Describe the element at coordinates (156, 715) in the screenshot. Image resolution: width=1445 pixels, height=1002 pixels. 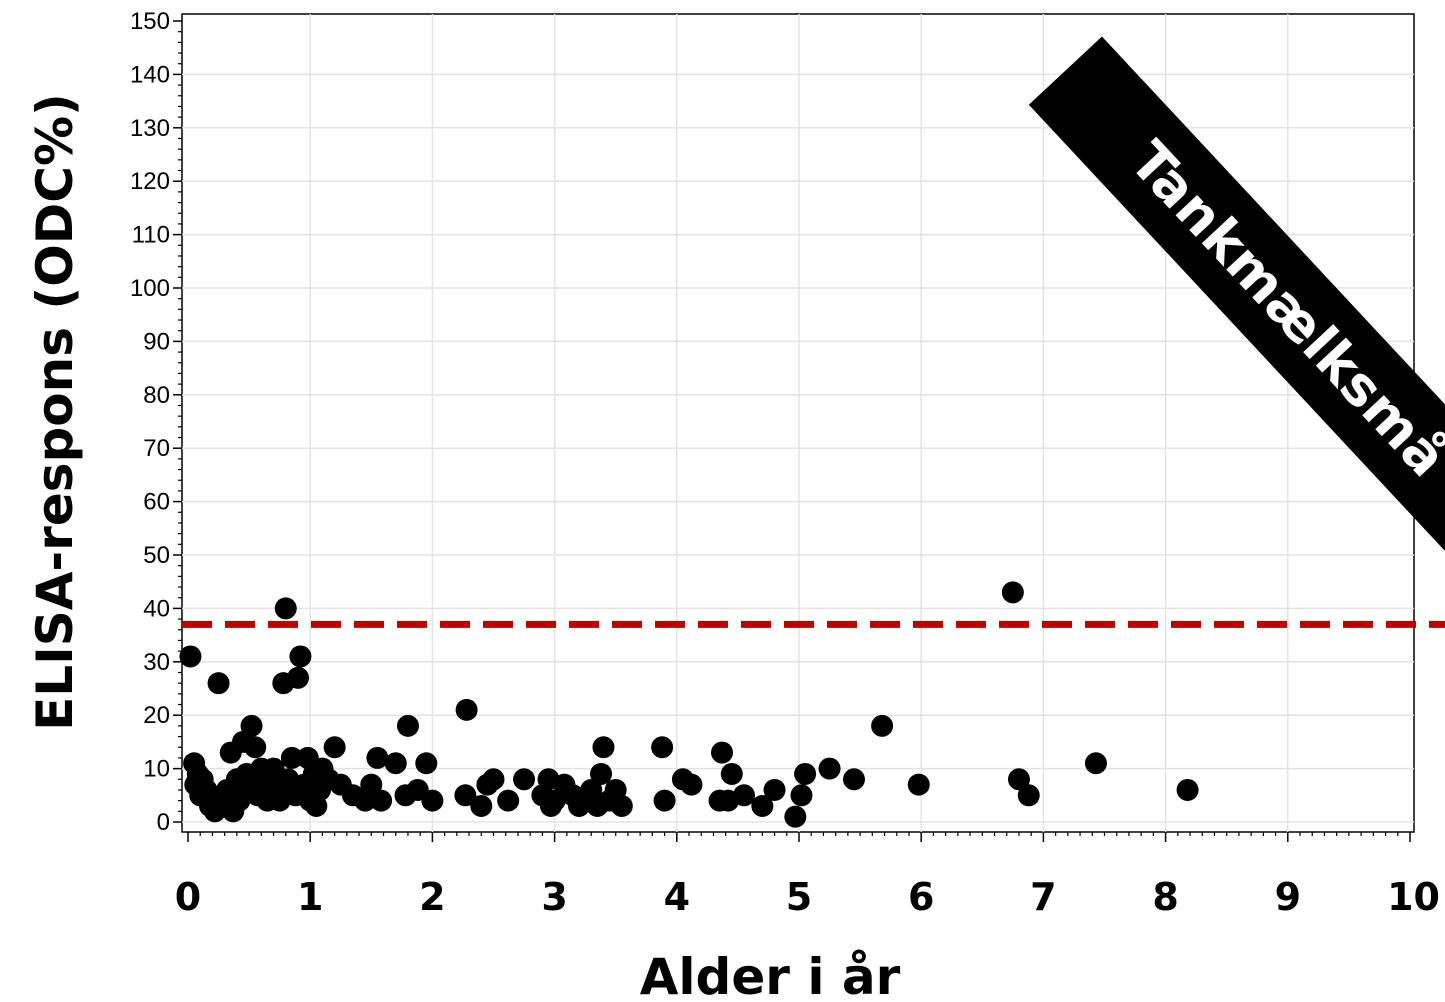
I see `y-tick-label: 20` at that location.